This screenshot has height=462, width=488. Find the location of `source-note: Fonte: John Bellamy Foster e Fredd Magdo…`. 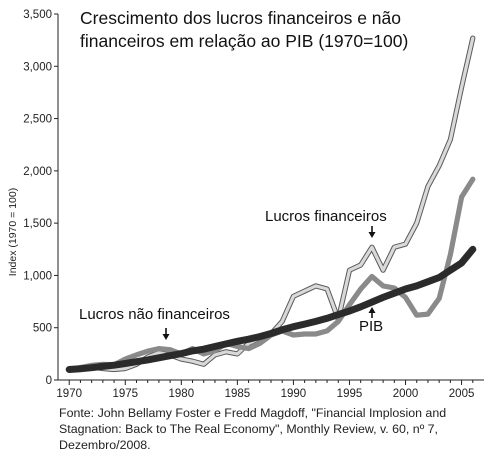

source-note: Fonte: John Bellamy Foster e Fredd Magdo… is located at coordinates (253, 429).